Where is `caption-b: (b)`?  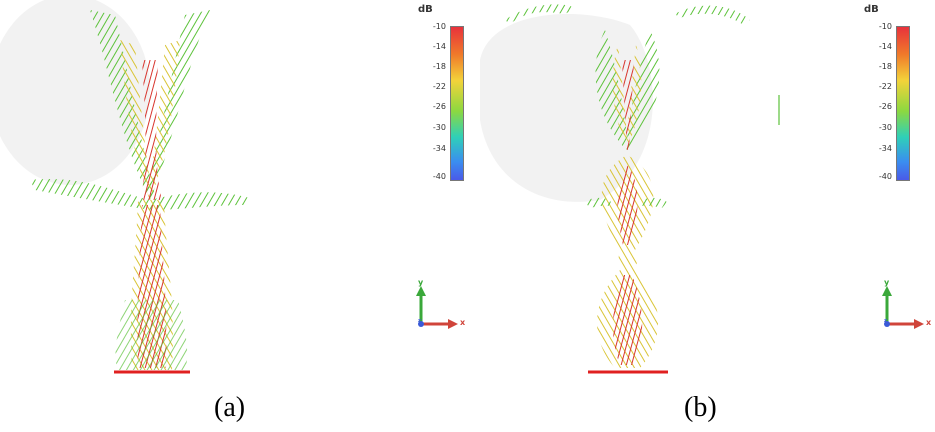 caption-b: (b) is located at coordinates (700, 407).